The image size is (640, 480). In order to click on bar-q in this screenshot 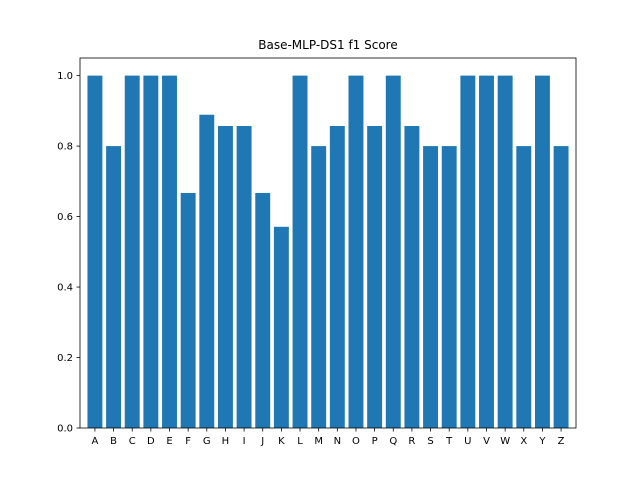, I will do `click(393, 251)`.